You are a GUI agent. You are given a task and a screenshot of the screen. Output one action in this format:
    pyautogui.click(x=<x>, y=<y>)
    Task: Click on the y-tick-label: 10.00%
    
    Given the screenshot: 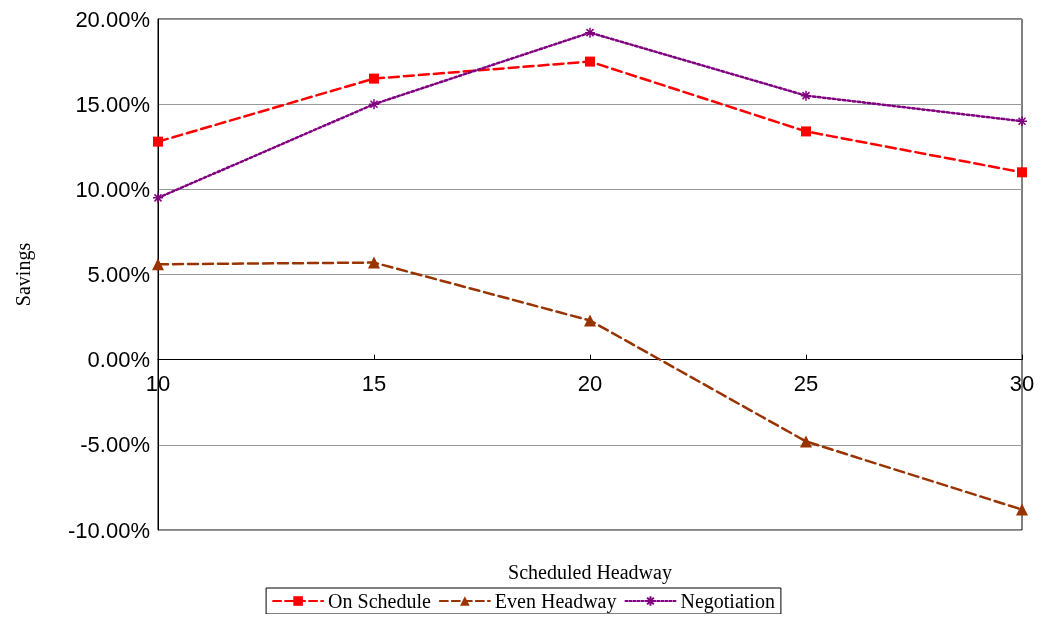 What is the action you would take?
    pyautogui.click(x=112, y=189)
    